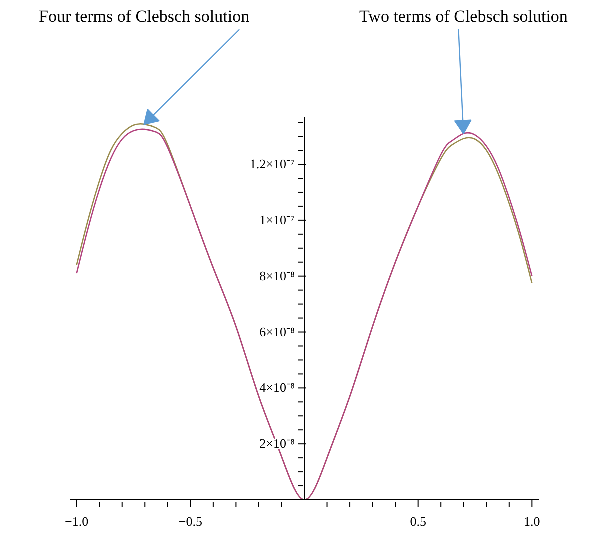 This screenshot has width=603, height=533. I want to click on x-tick-label: 1.0, so click(532, 521).